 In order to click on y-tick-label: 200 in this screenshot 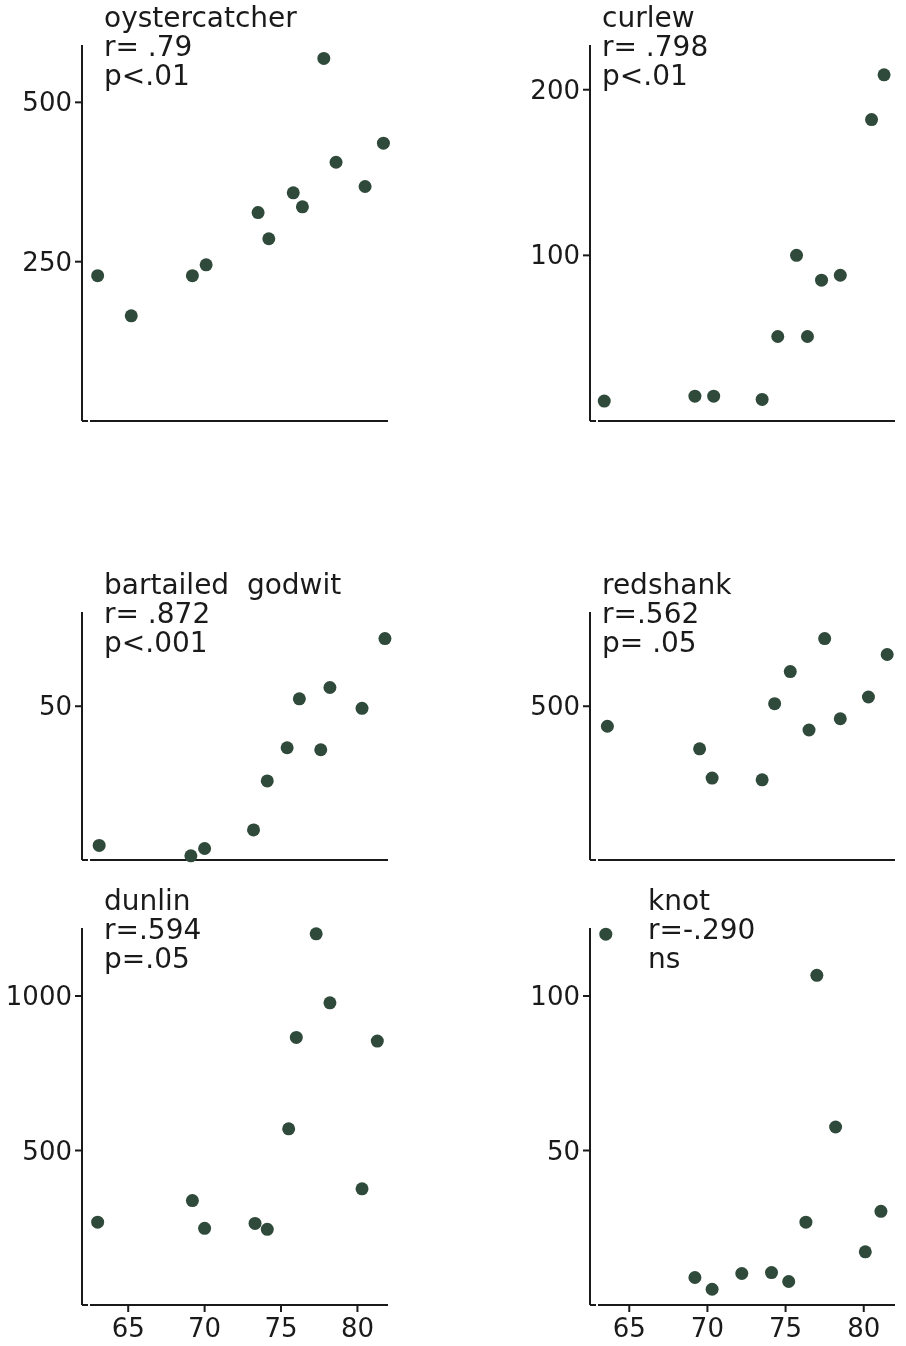, I will do `click(555, 89)`.